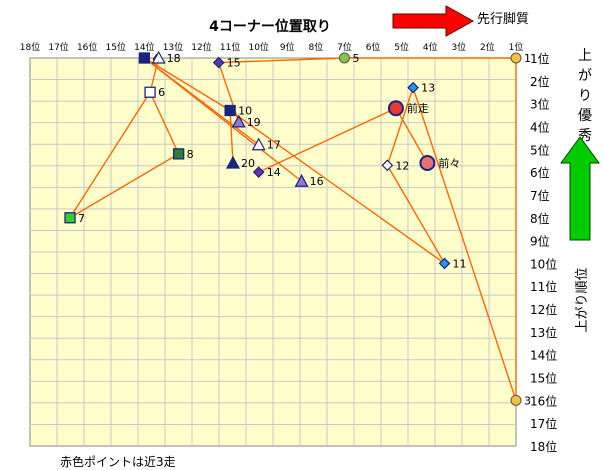  What do you see at coordinates (458, 47) in the screenshot?
I see `x-tick-label: 3位` at bounding box center [458, 47].